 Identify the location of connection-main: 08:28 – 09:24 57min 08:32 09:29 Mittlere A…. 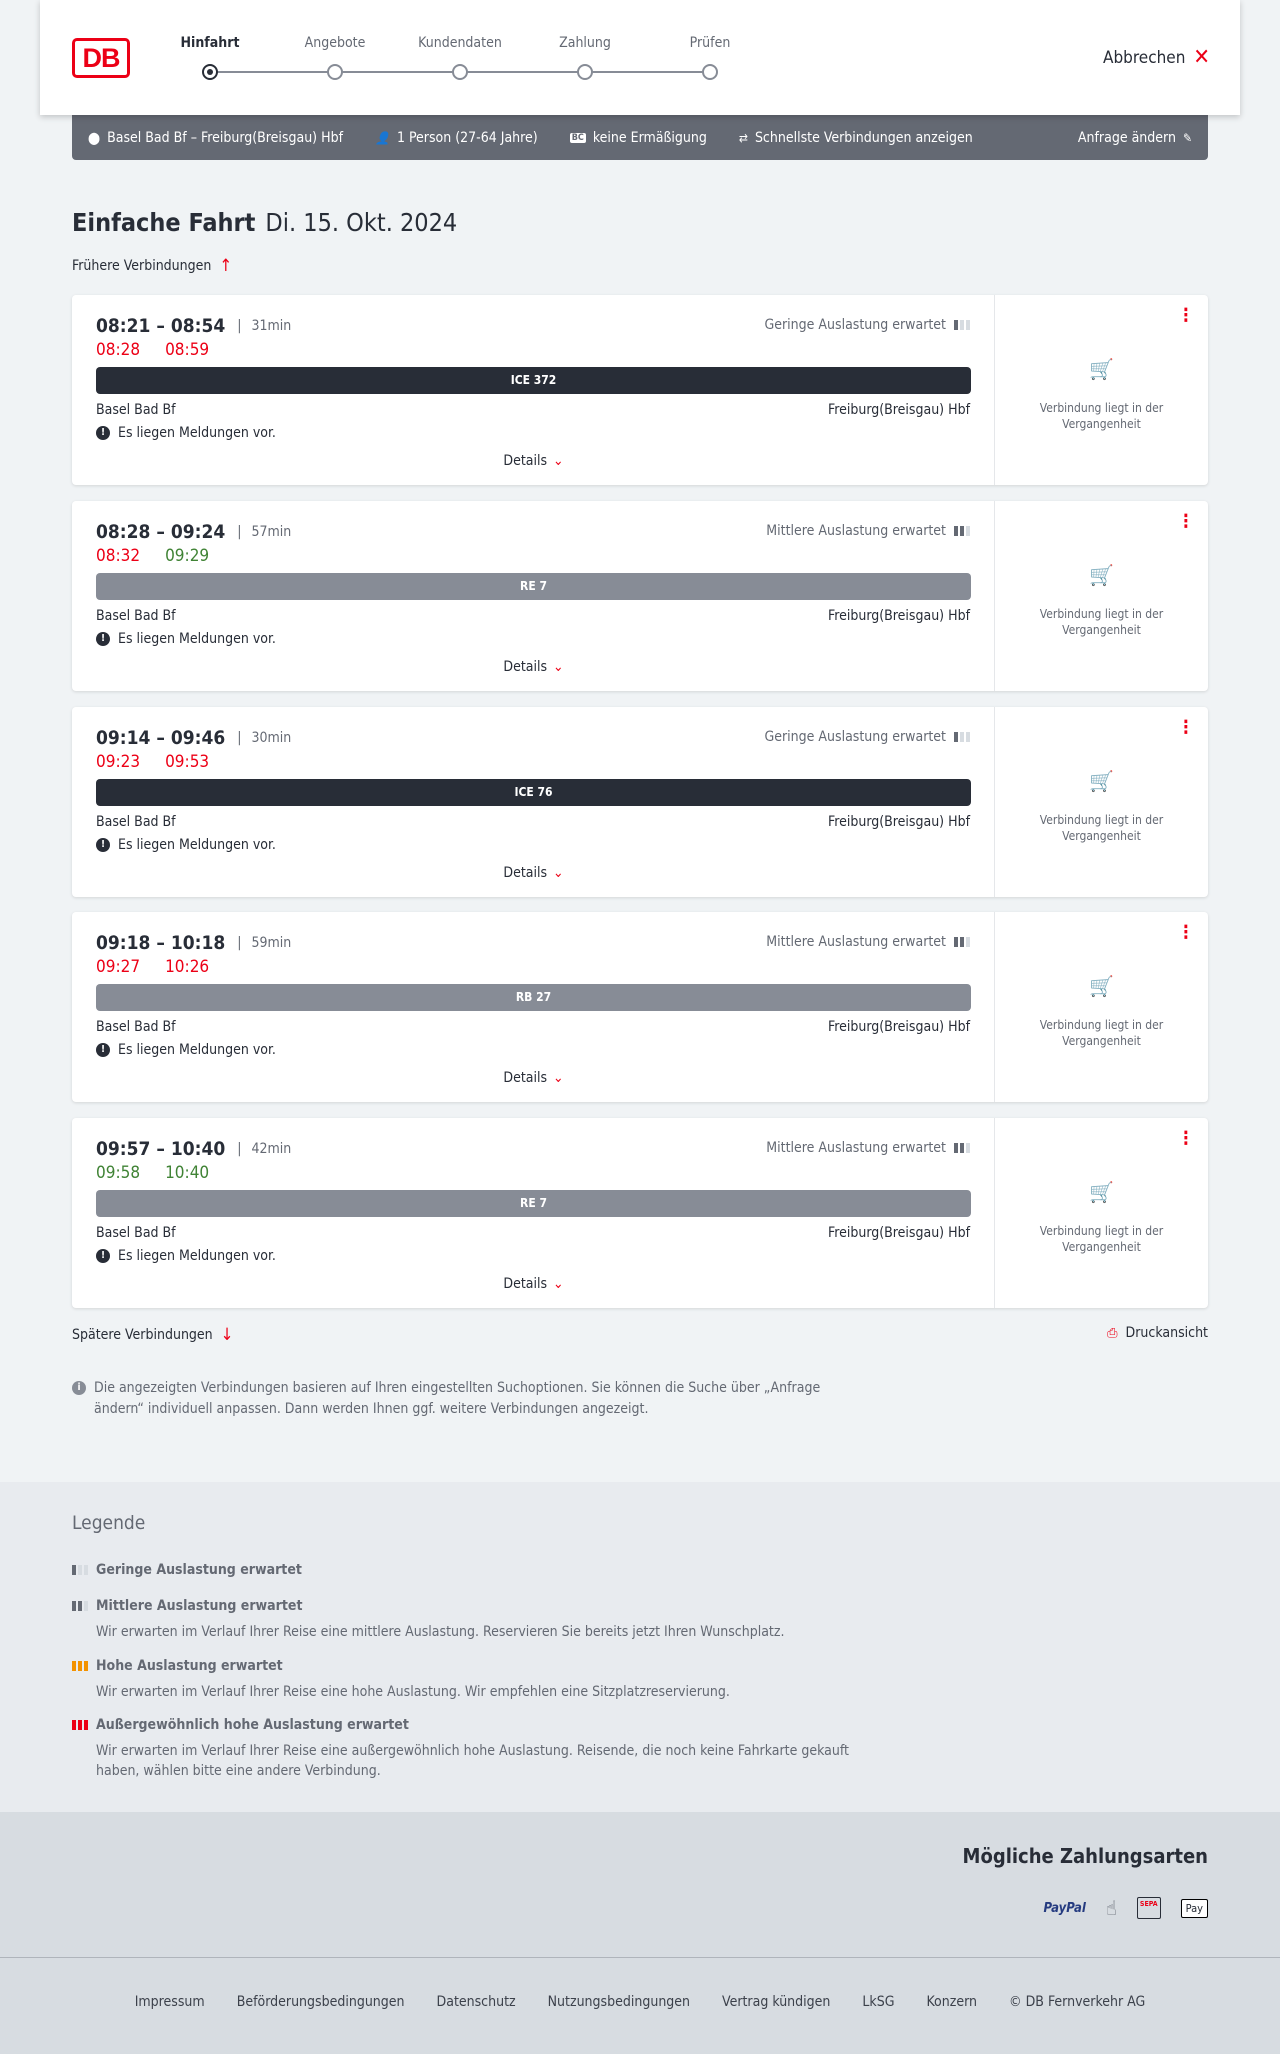
(533, 595).